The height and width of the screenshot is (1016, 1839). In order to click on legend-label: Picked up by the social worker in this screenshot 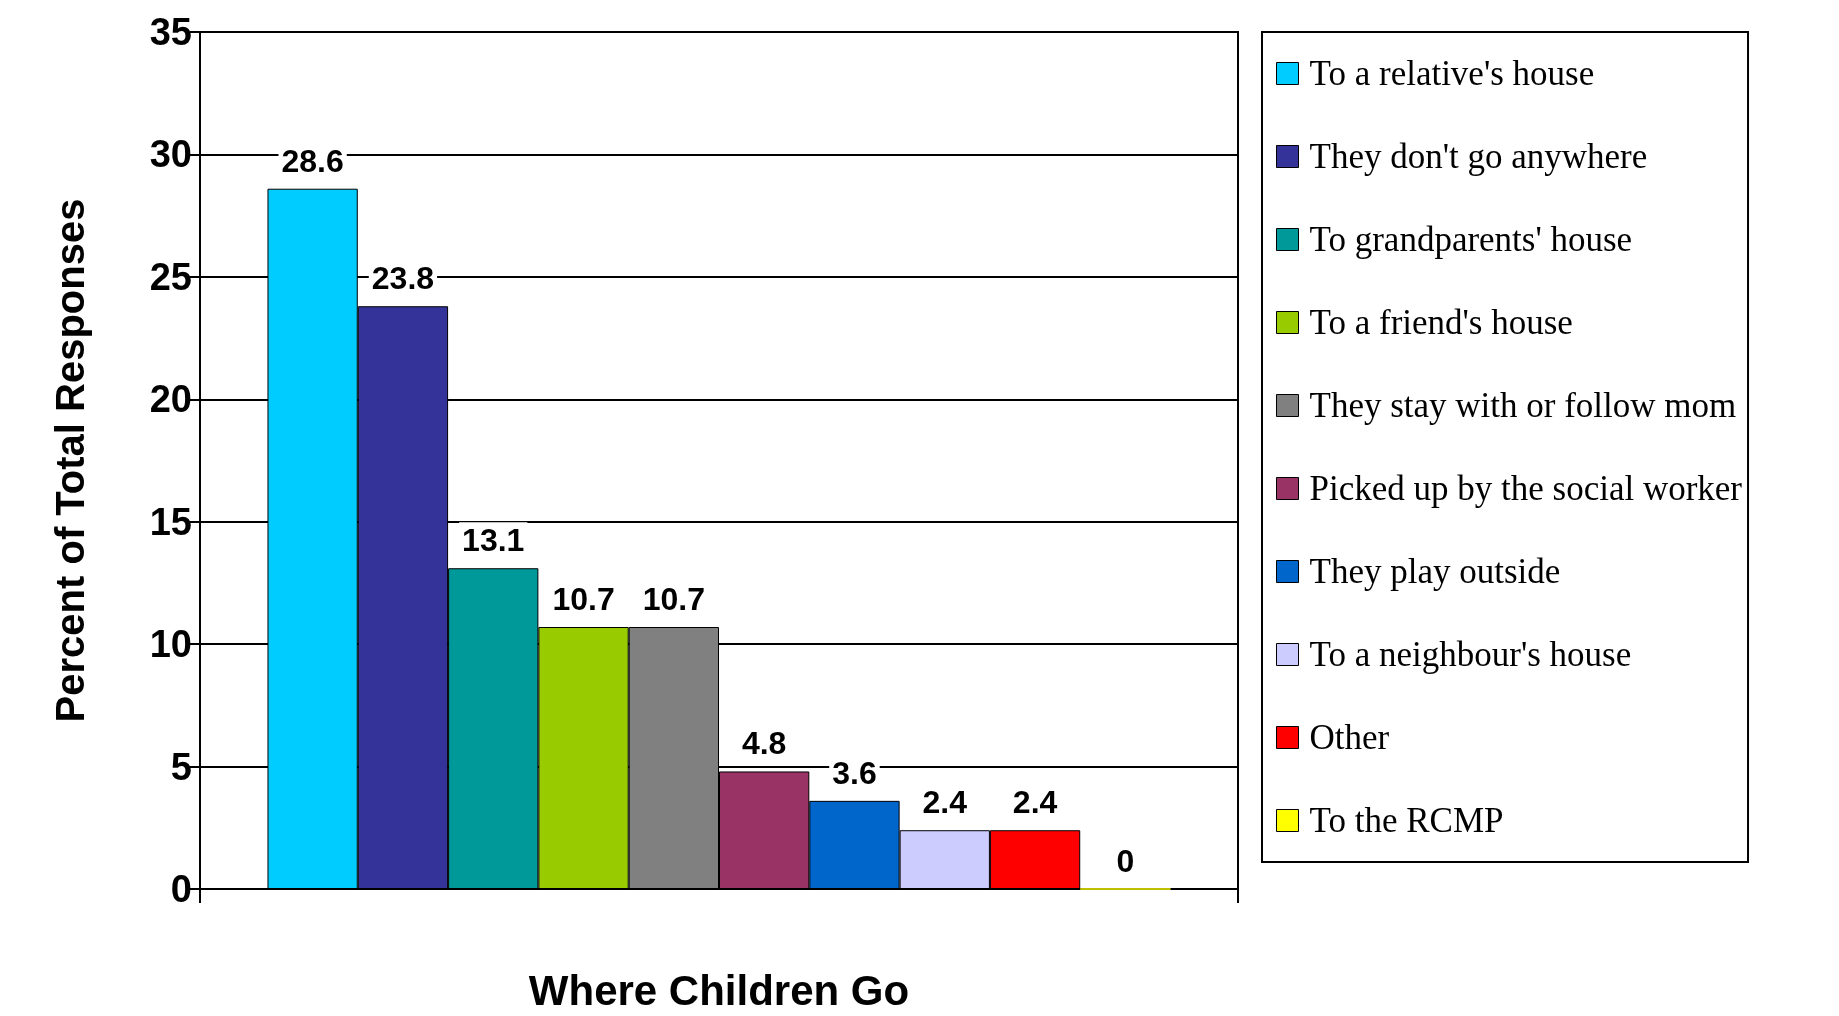, I will do `click(1526, 488)`.